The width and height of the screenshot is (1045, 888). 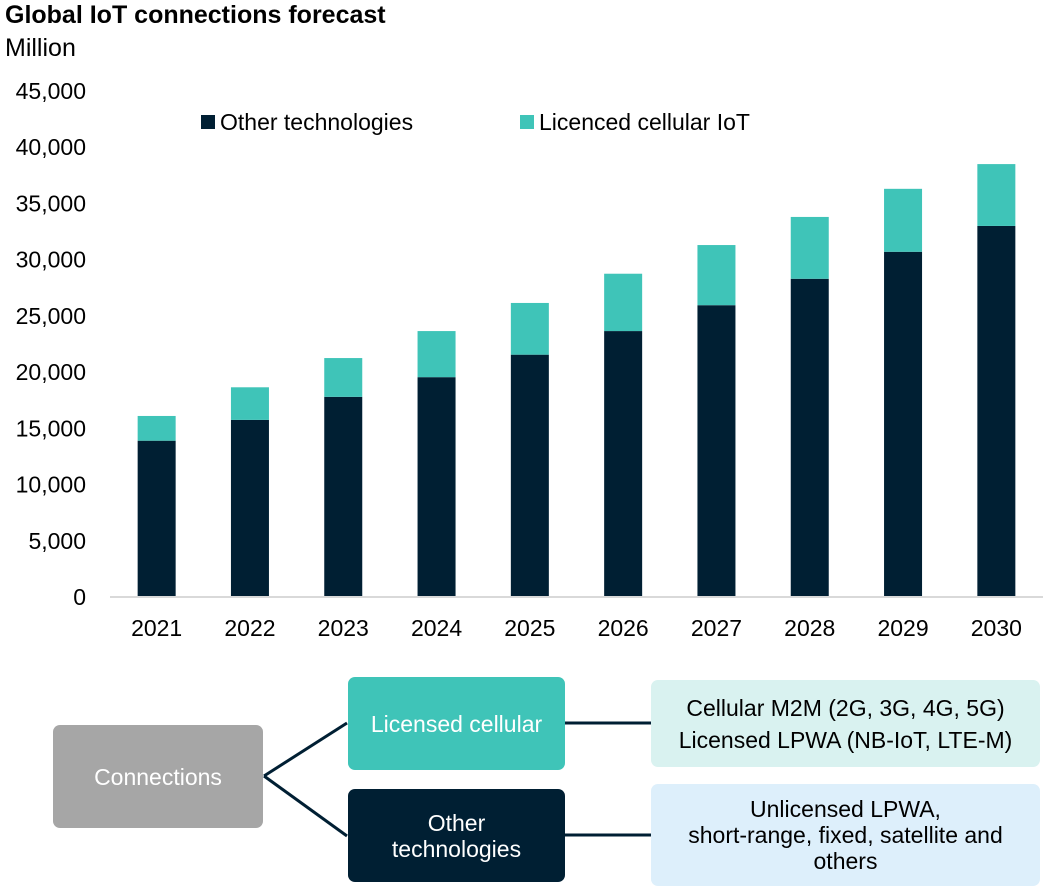 What do you see at coordinates (51, 372) in the screenshot?
I see `y-tick-label: 20,000` at bounding box center [51, 372].